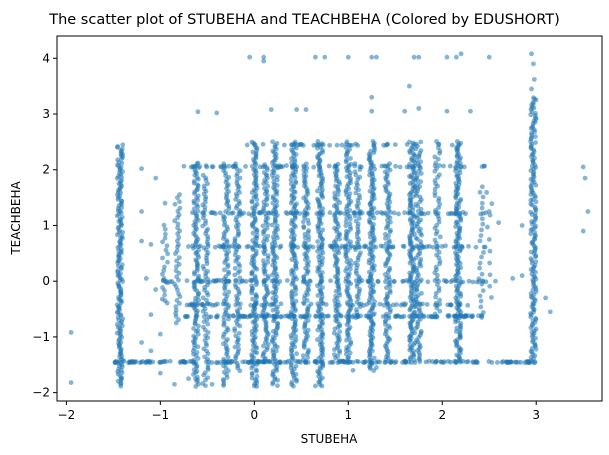  I want to click on y-tick-label: 3, so click(46, 114).